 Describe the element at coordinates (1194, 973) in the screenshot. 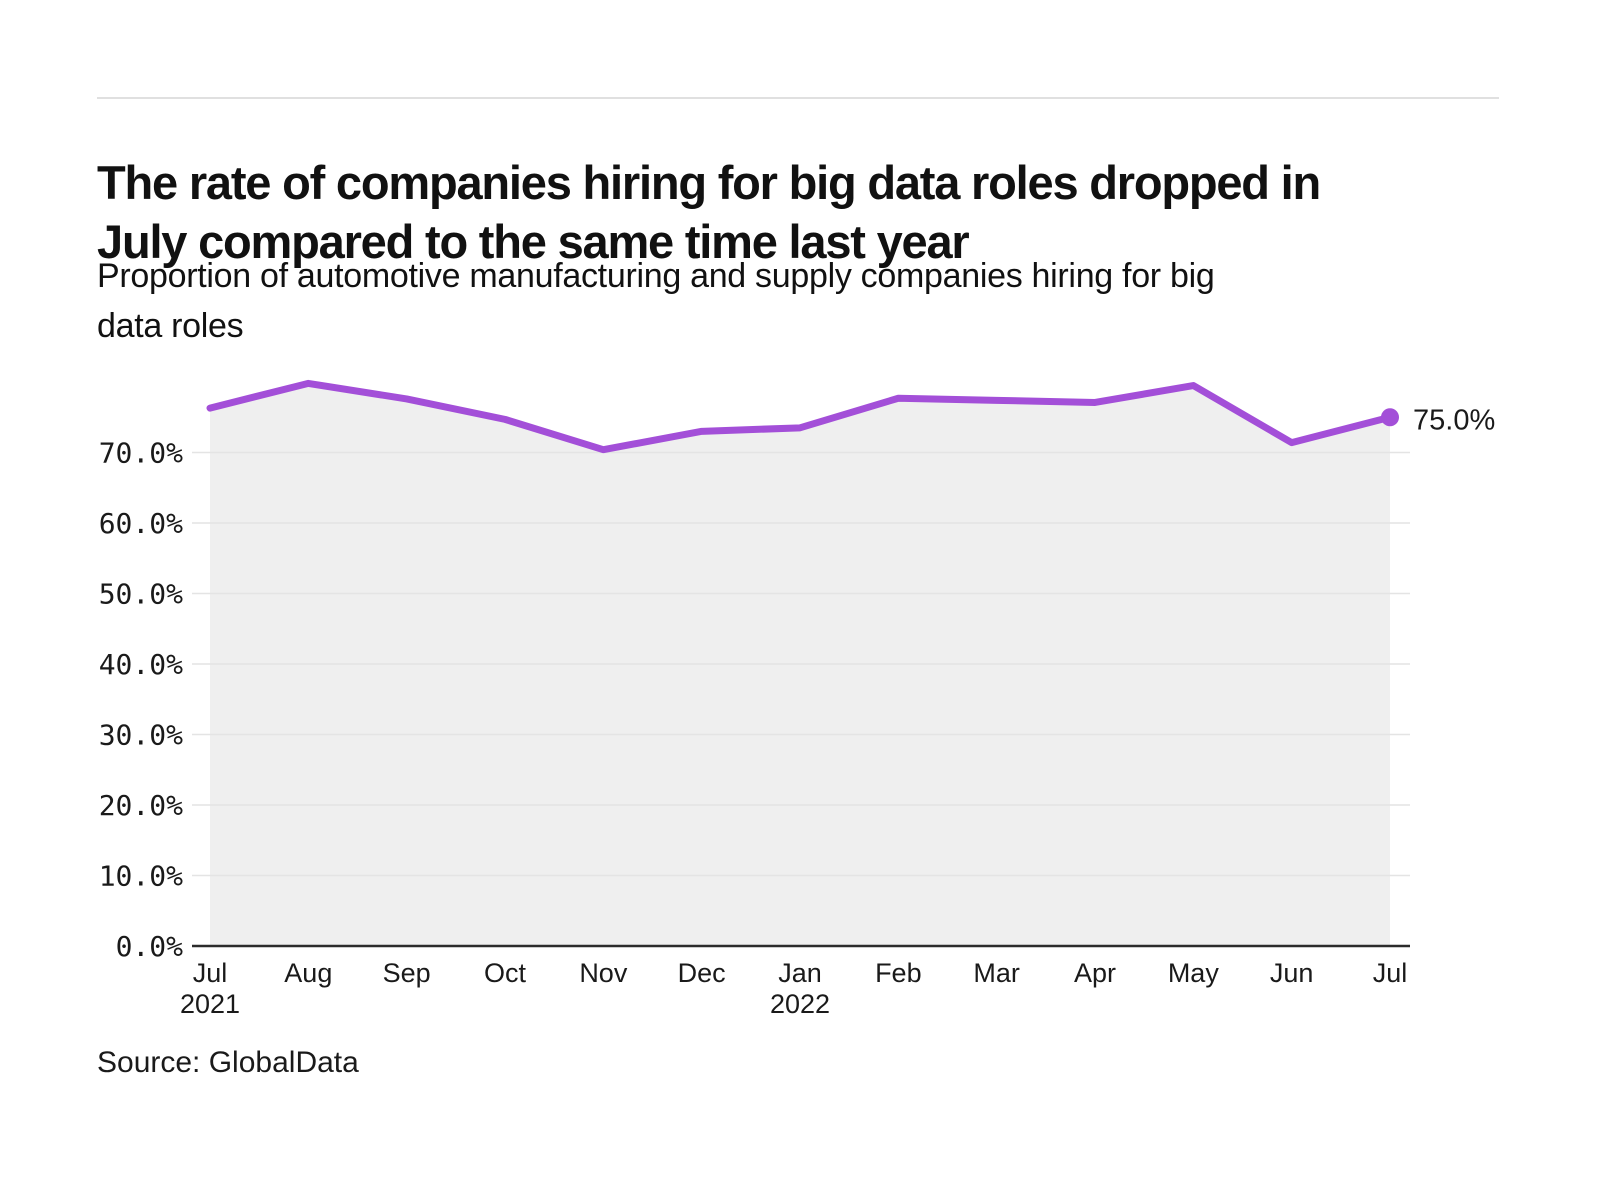

I see `x-tick-label: May` at that location.